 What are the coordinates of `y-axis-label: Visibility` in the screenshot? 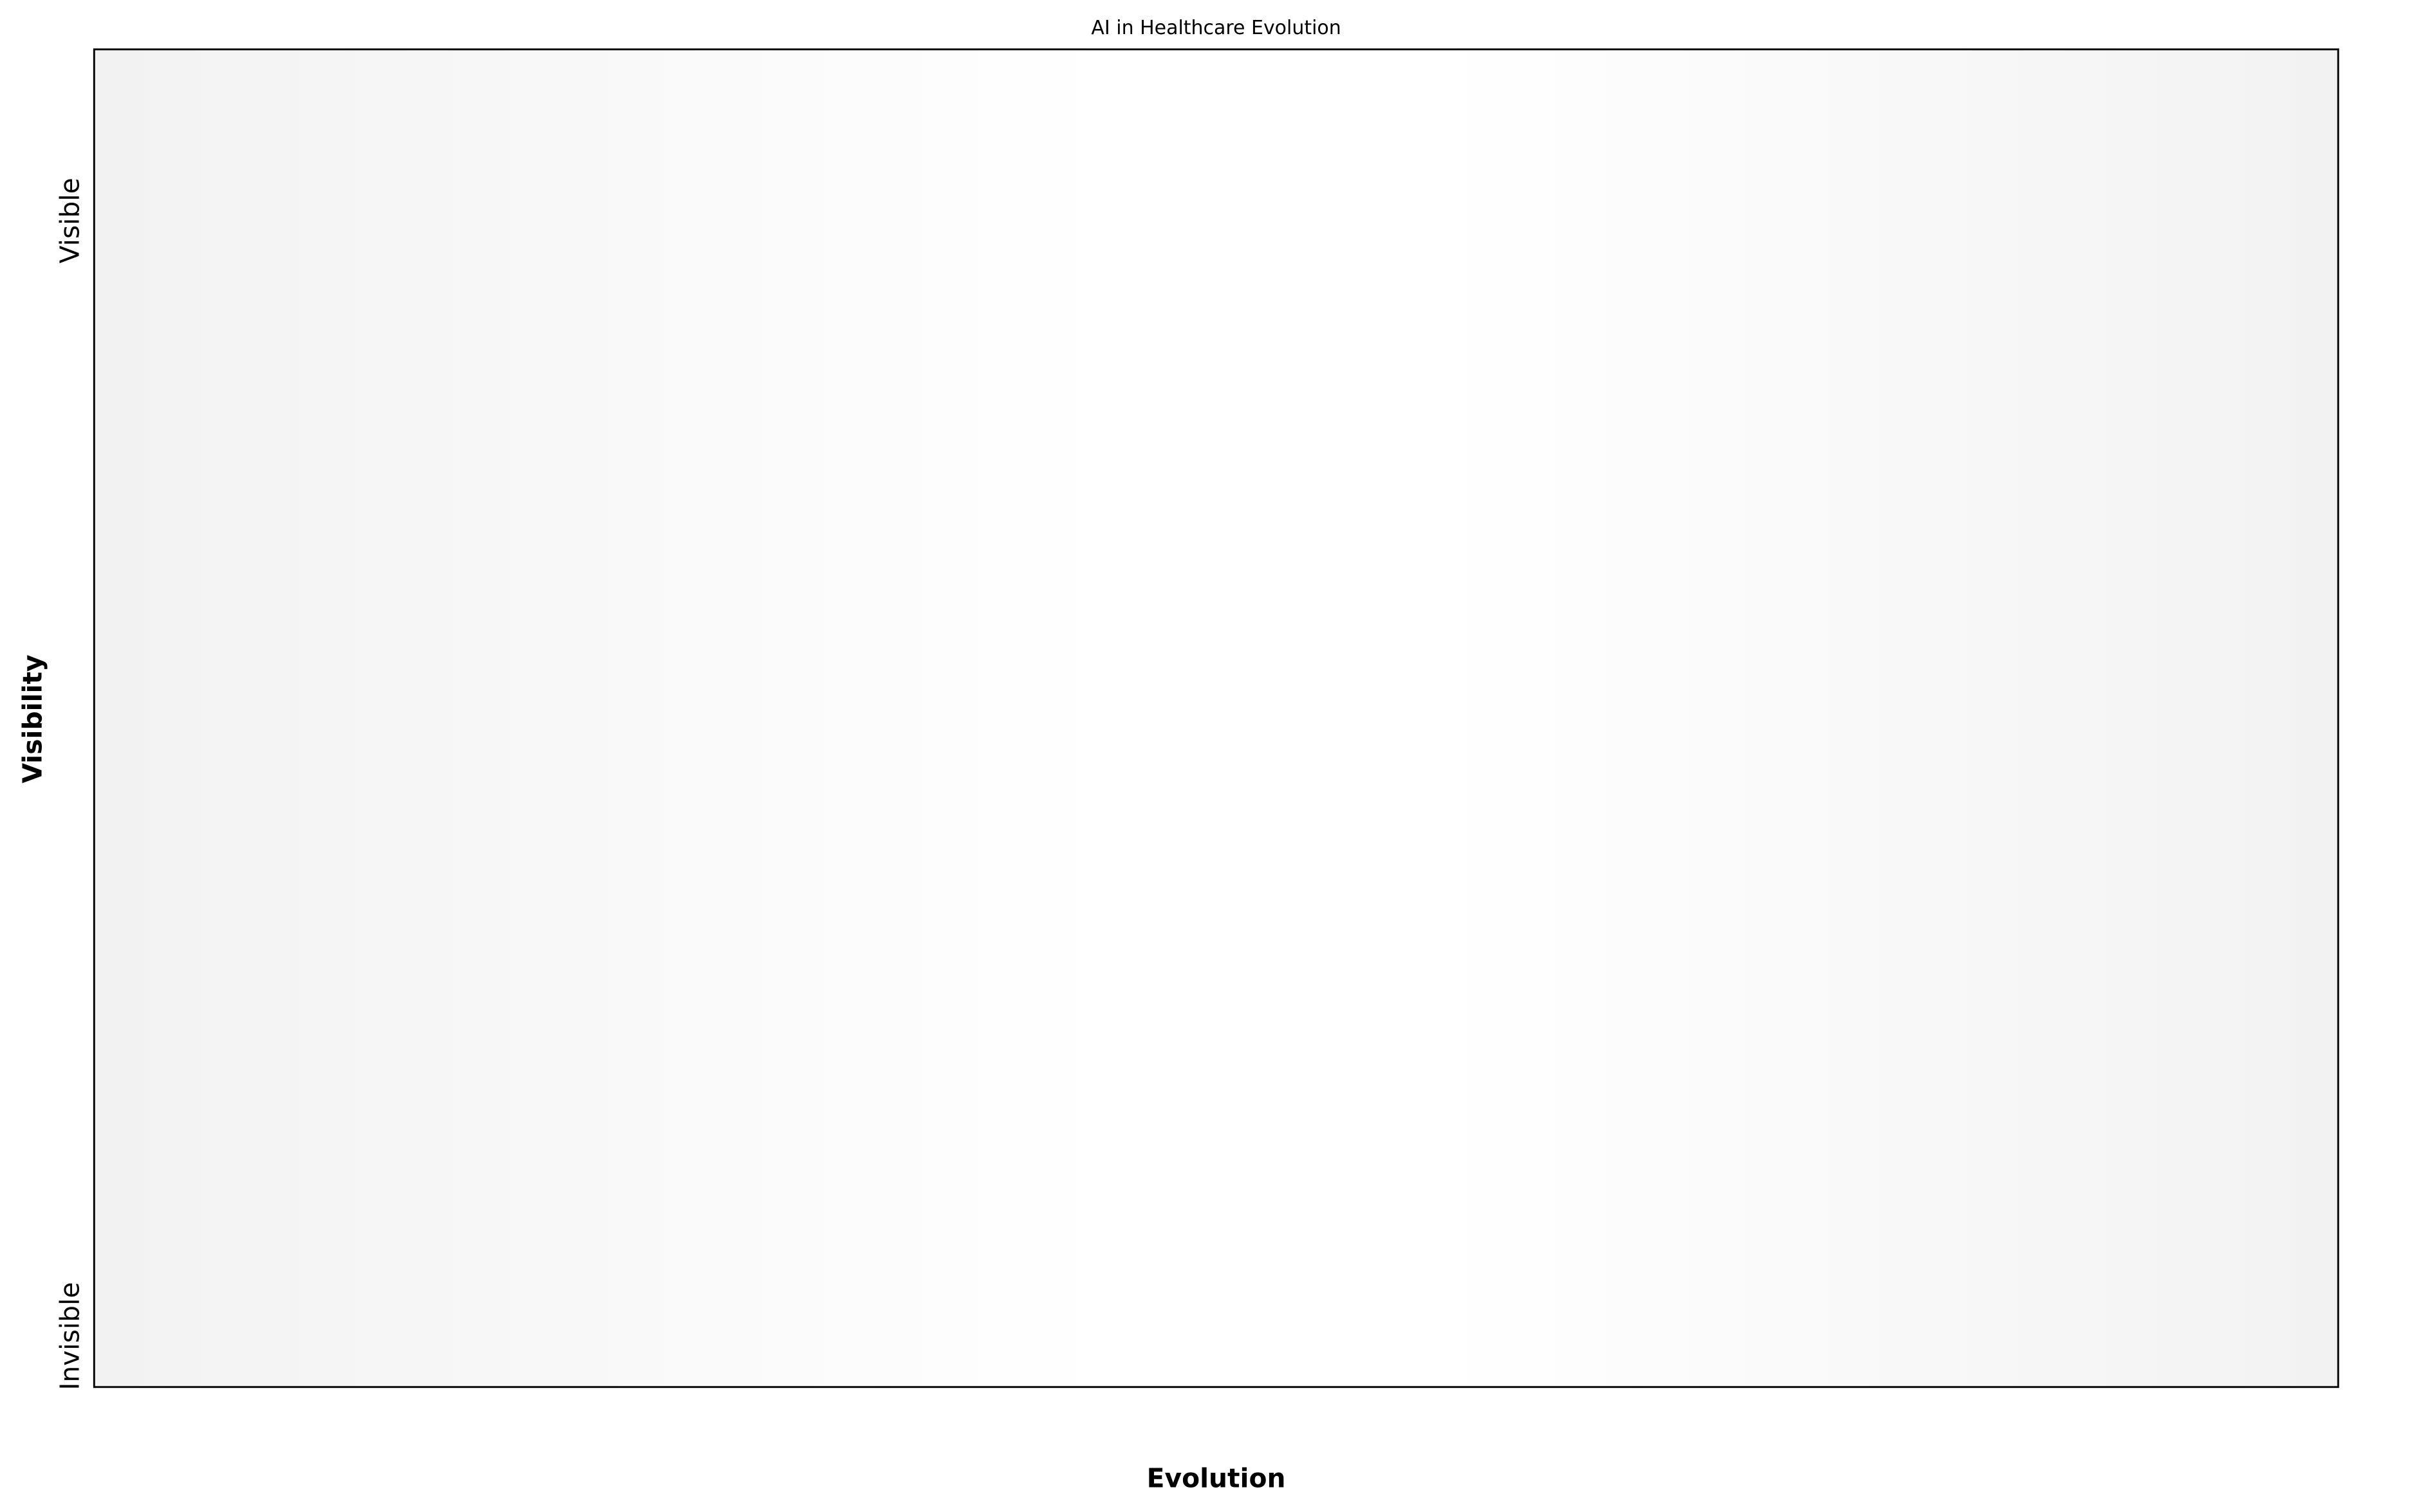 It's located at (32, 718).